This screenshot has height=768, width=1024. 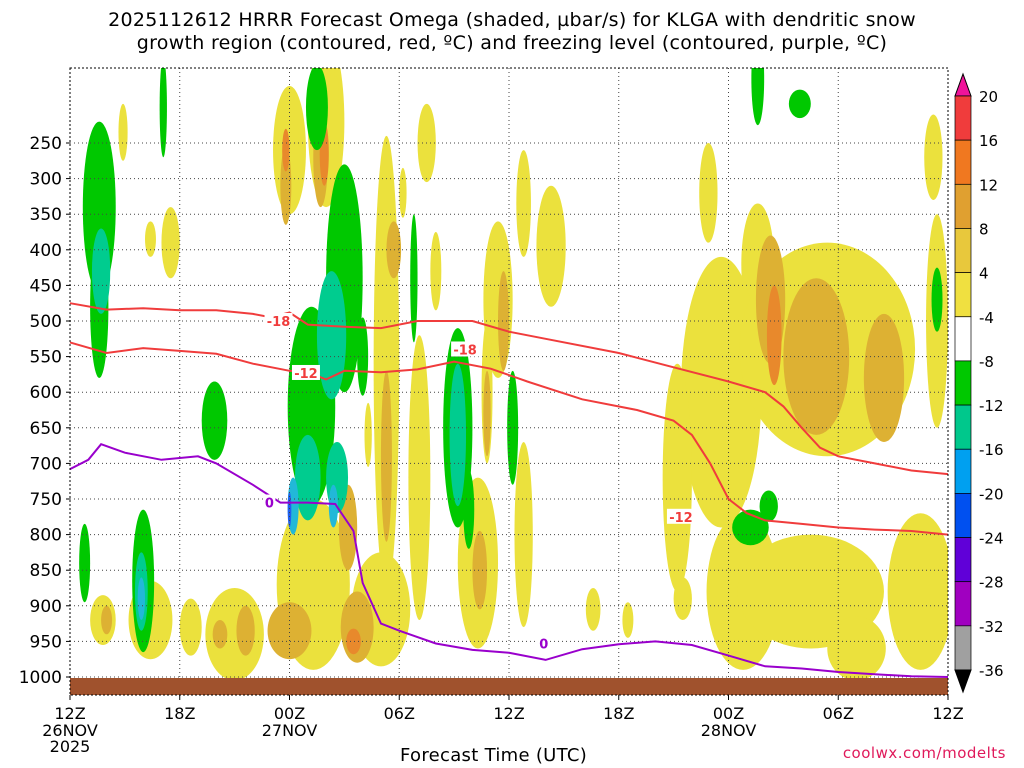 What do you see at coordinates (289, 713) in the screenshot?
I see `x-tick-label: 00Z` at bounding box center [289, 713].